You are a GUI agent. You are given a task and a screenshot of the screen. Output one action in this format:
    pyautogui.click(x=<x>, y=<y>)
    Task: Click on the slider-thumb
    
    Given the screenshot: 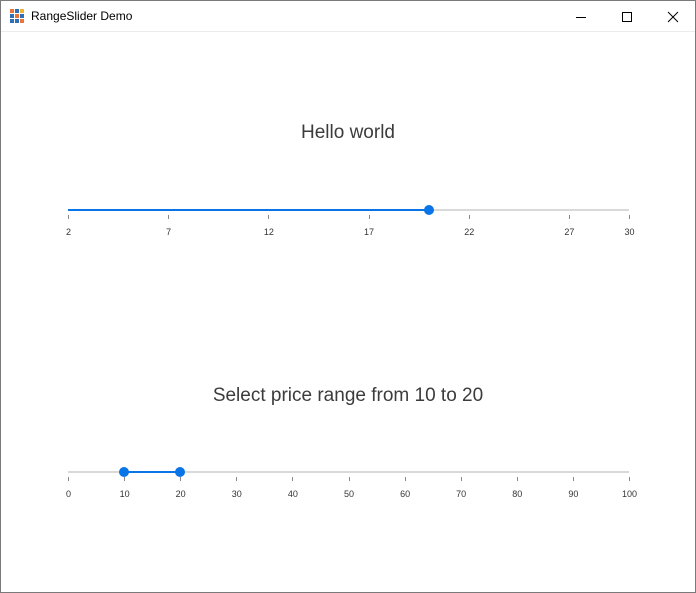 What is the action you would take?
    pyautogui.click(x=428, y=210)
    